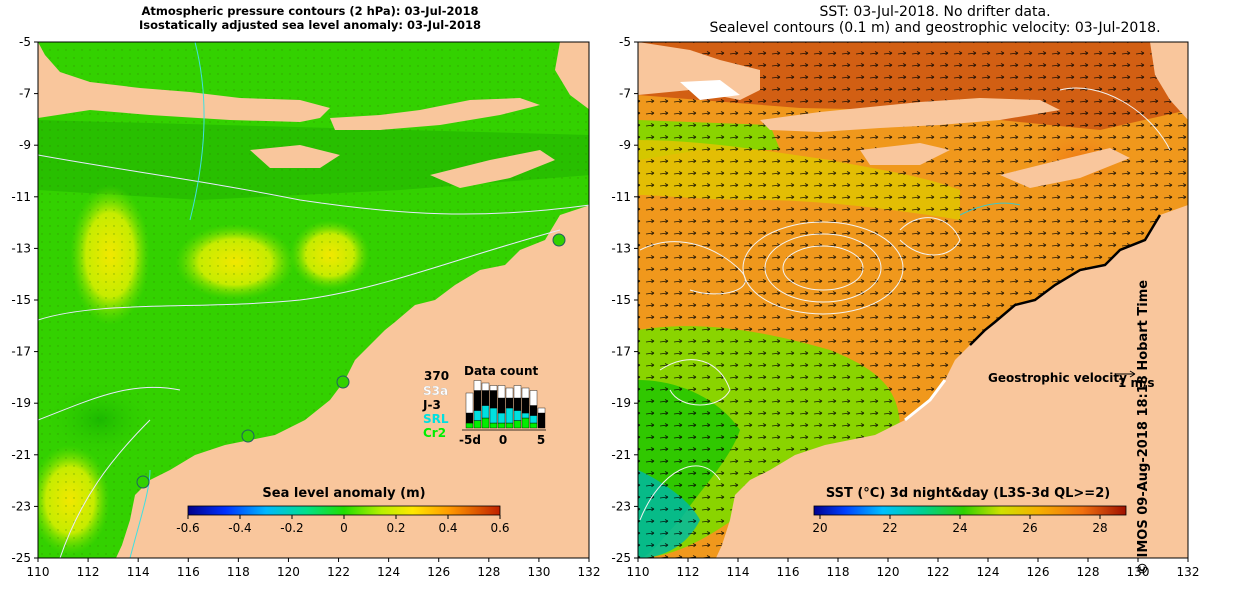 The height and width of the screenshot is (590, 1250). Describe the element at coordinates (1132, 374) in the screenshot. I see `velocity-scale-arrowhead` at that location.